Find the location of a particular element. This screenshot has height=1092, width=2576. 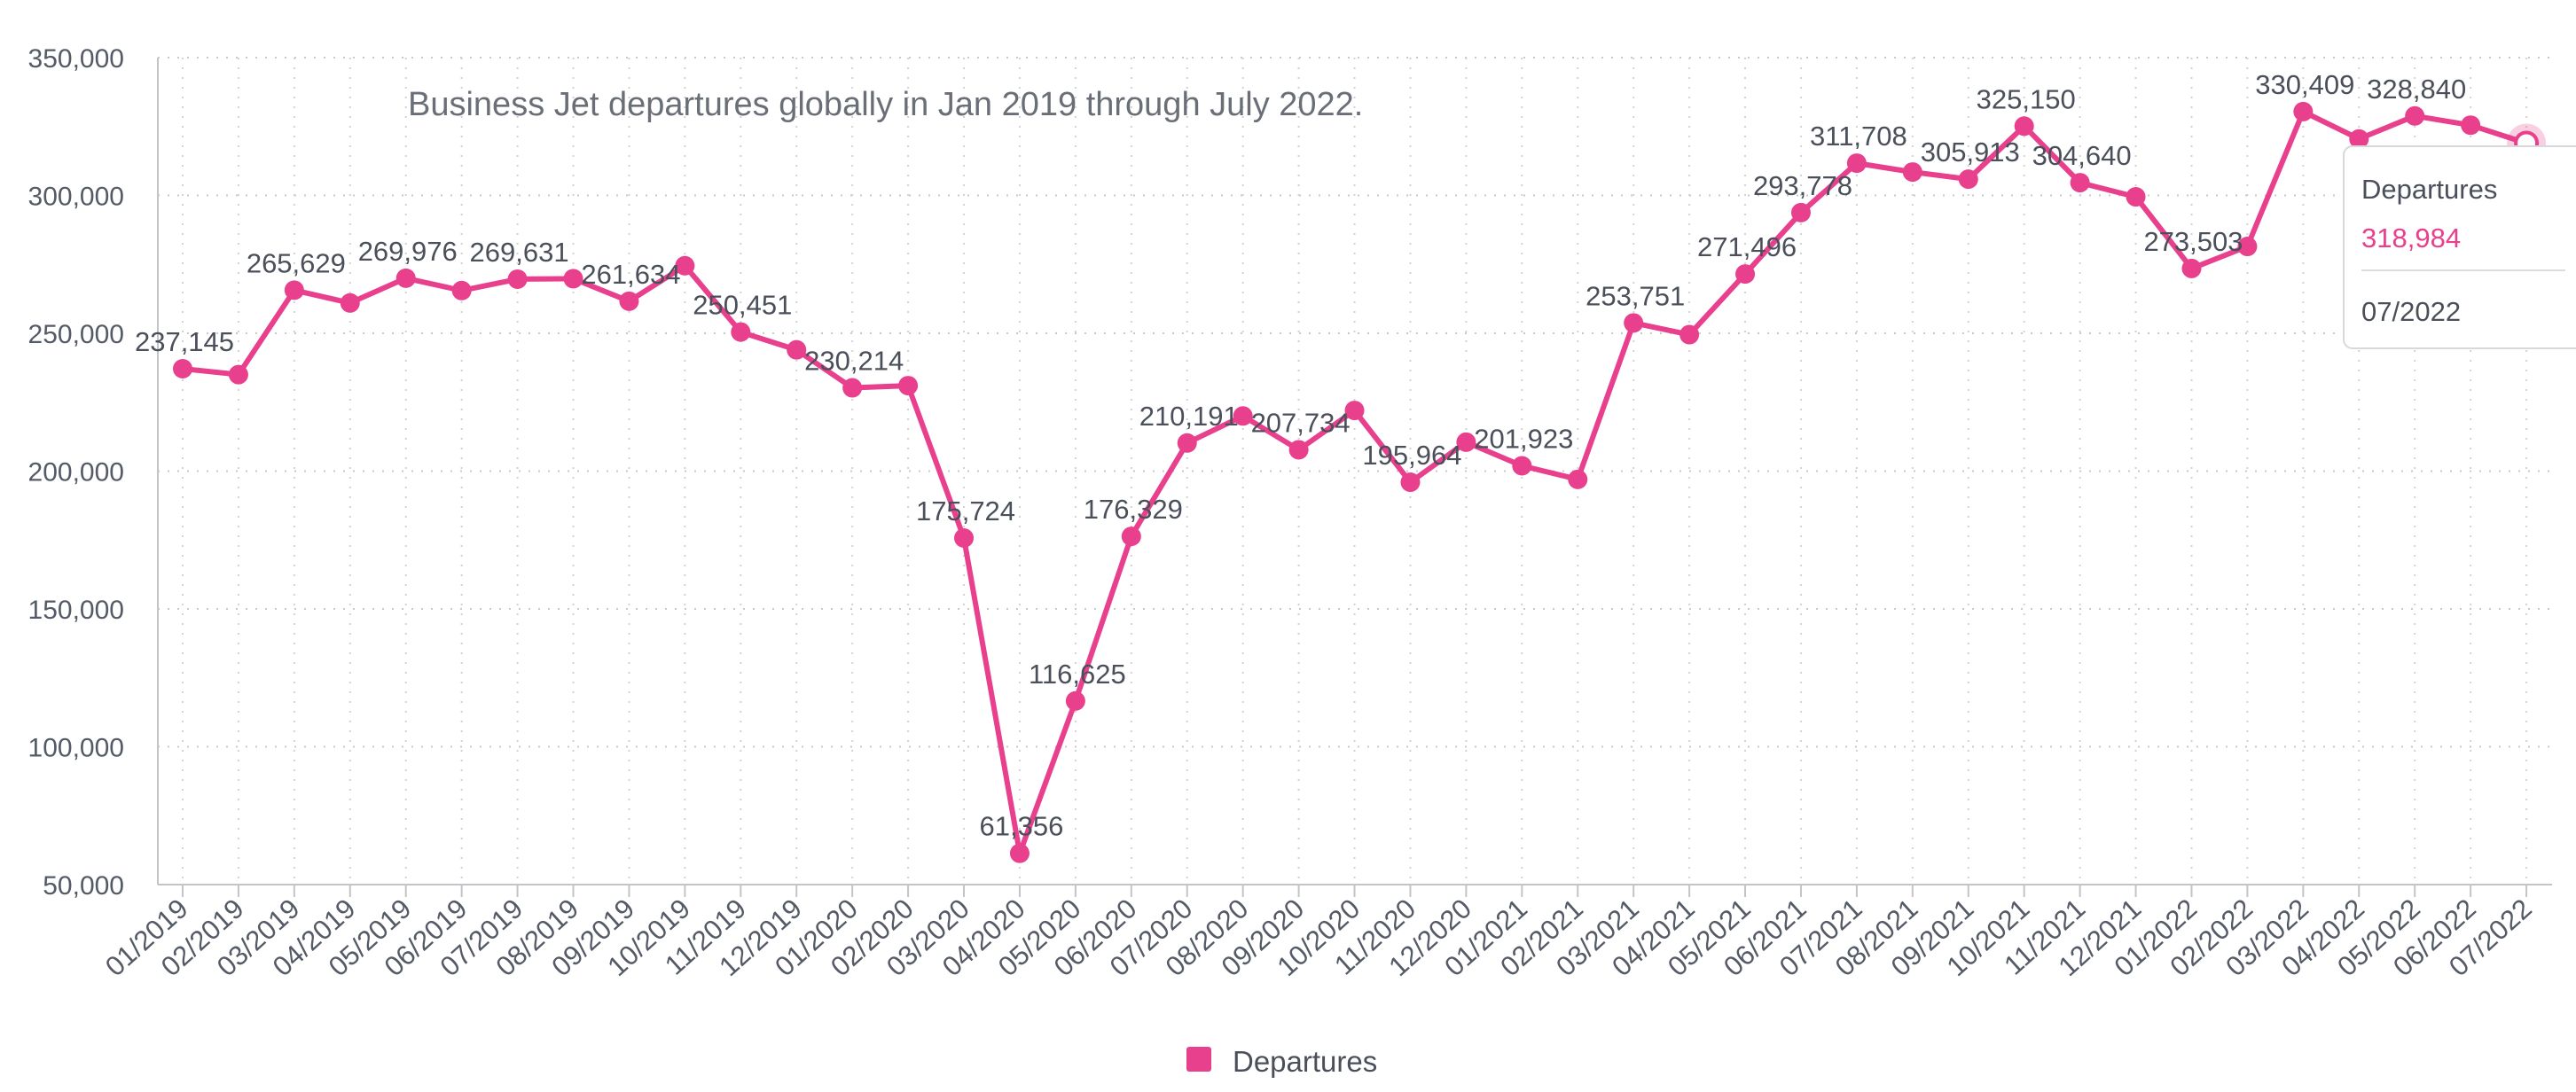

legend-label: Departures is located at coordinates (1305, 1061).